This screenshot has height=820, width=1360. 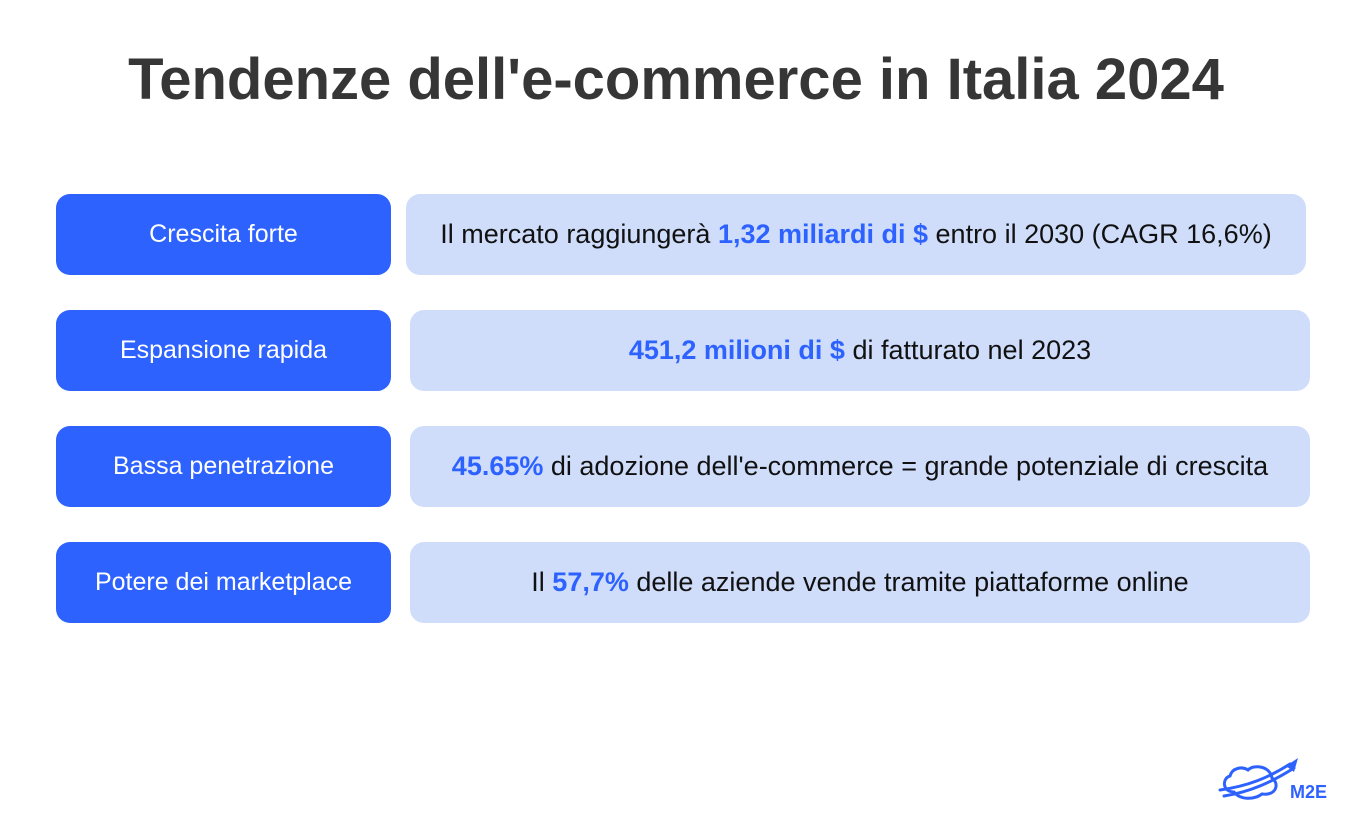 I want to click on desc-highlight: 1,32 miliardi di $, so click(x=823, y=233).